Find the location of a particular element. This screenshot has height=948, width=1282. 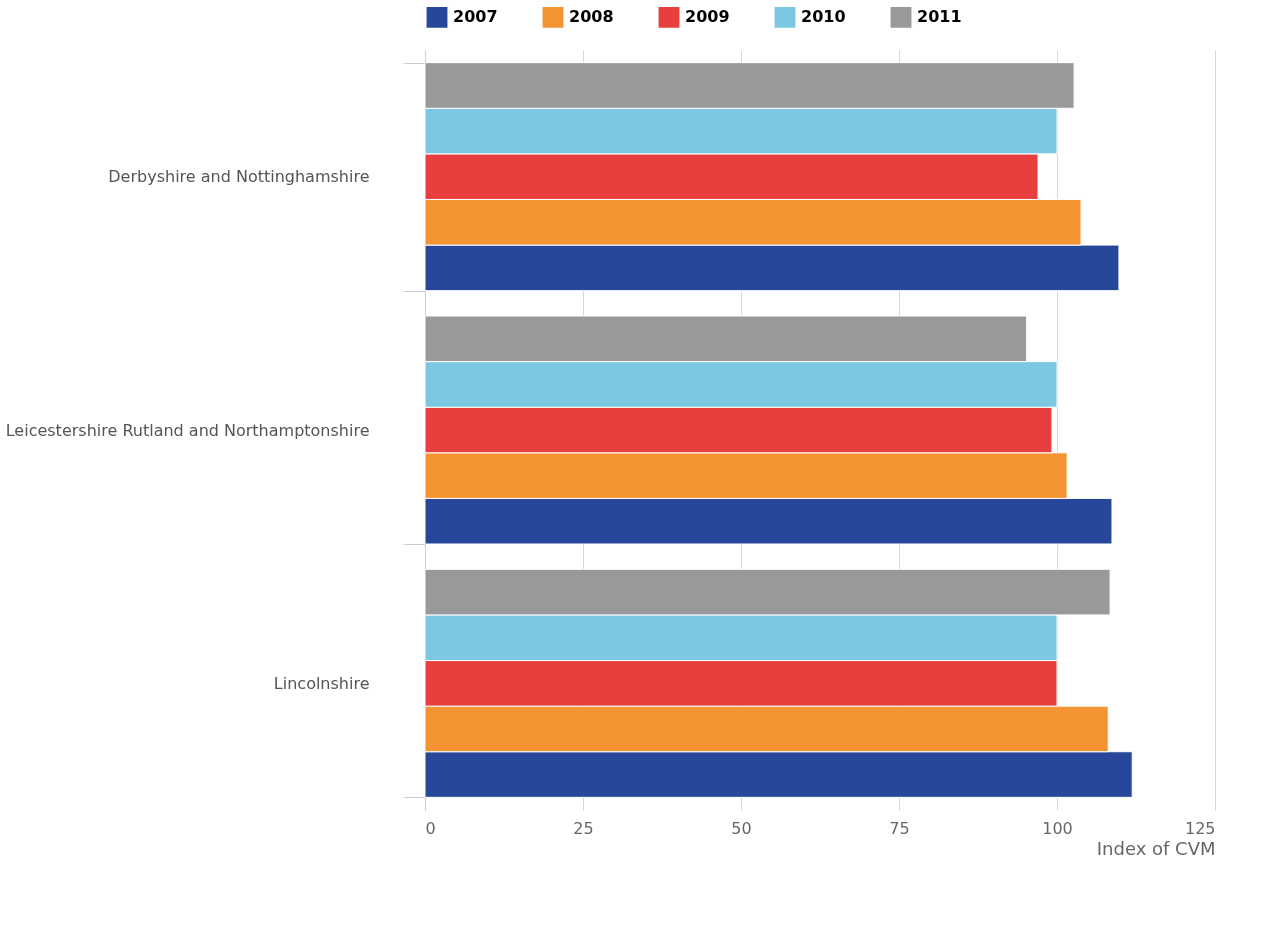

x-tick-label: 75 is located at coordinates (899, 828).